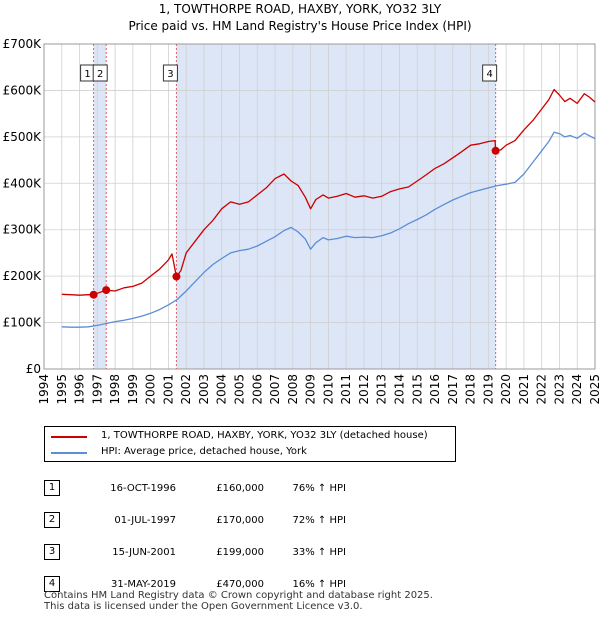  What do you see at coordinates (23, 230) in the screenshot?
I see `y-tick-label: £300K` at bounding box center [23, 230].